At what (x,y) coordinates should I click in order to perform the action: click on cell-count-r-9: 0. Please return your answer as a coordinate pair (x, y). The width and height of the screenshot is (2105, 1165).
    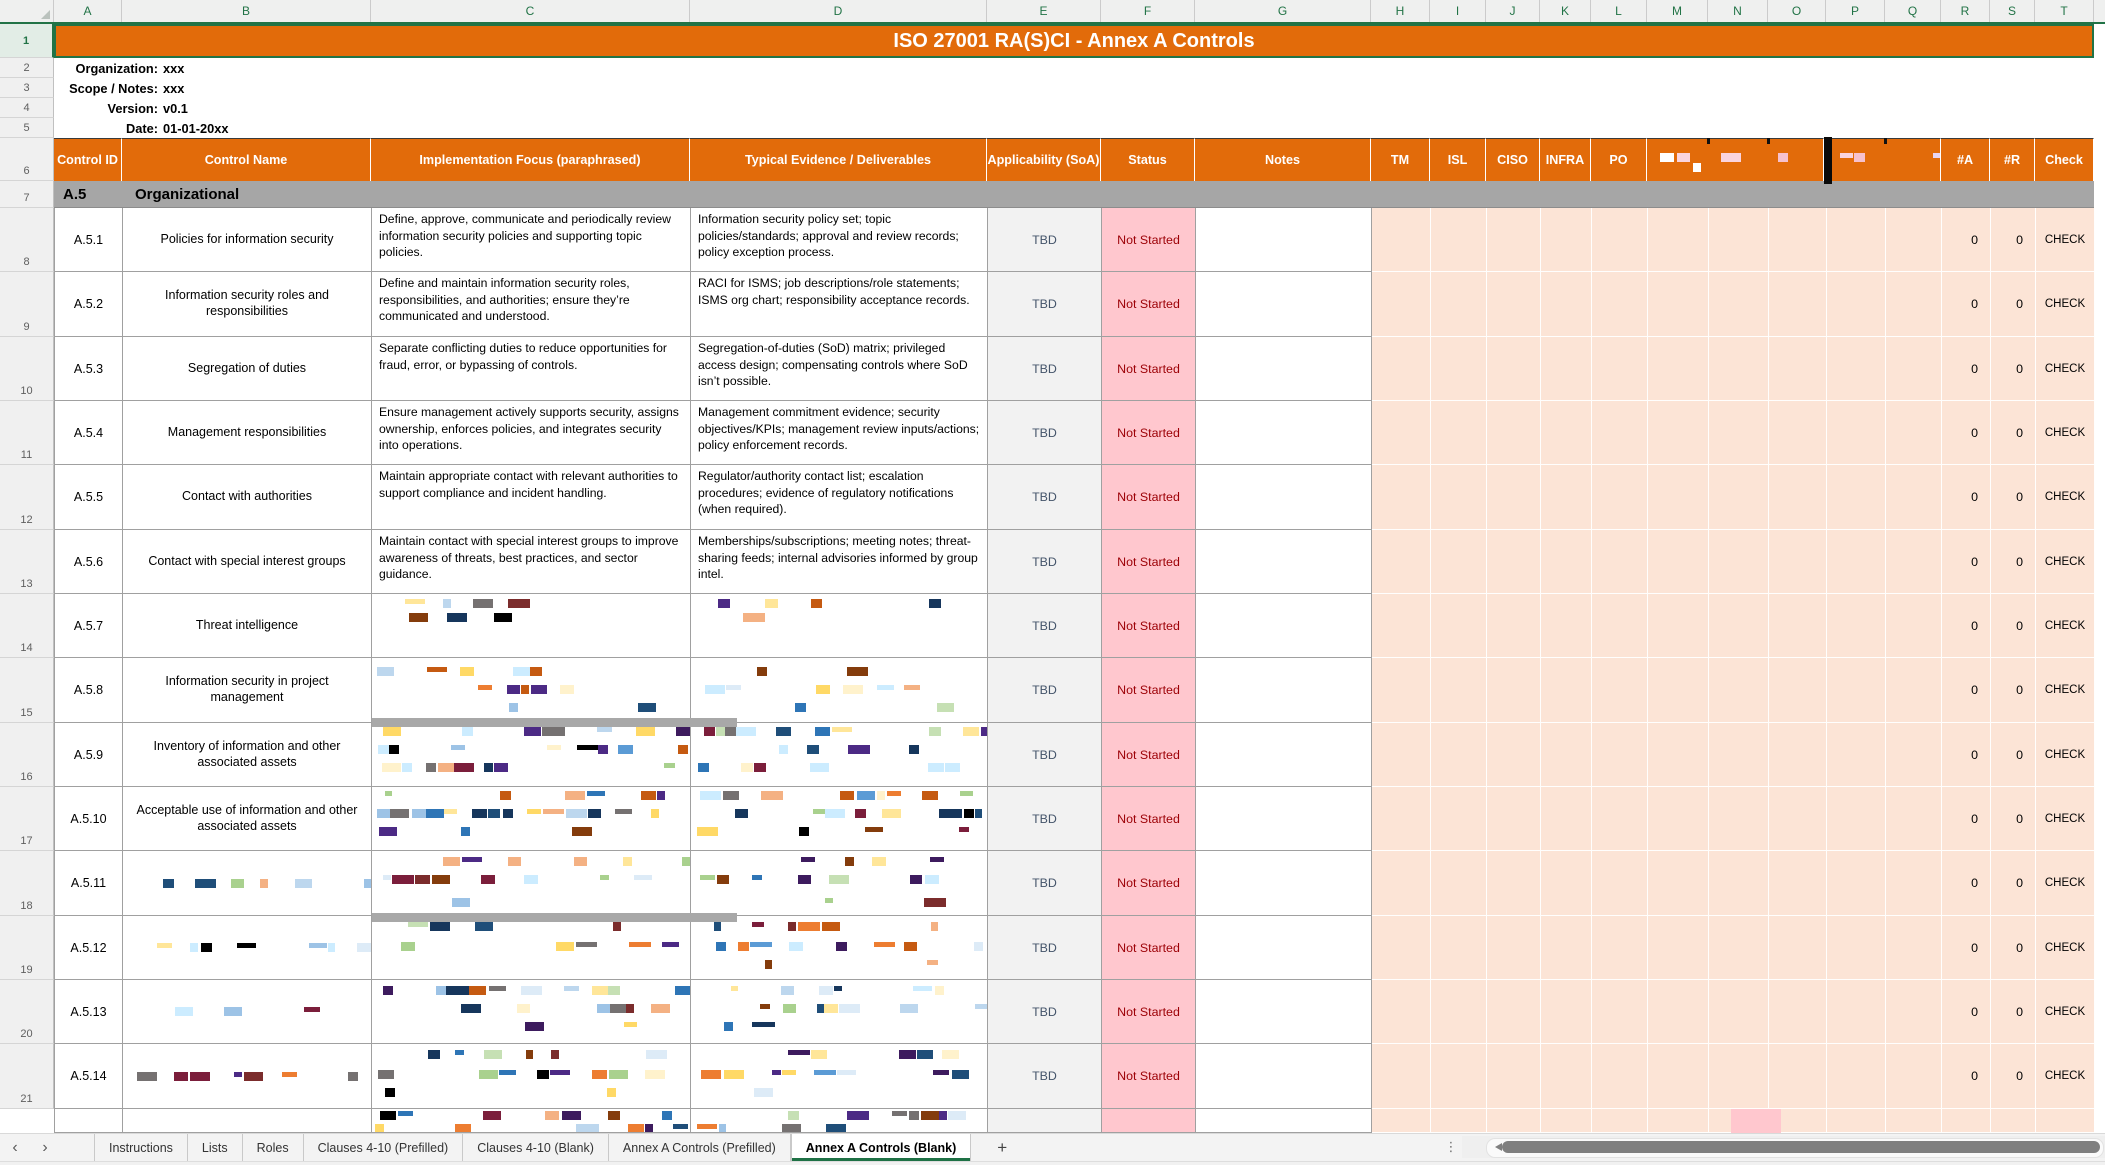
    Looking at the image, I should click on (2013, 304).